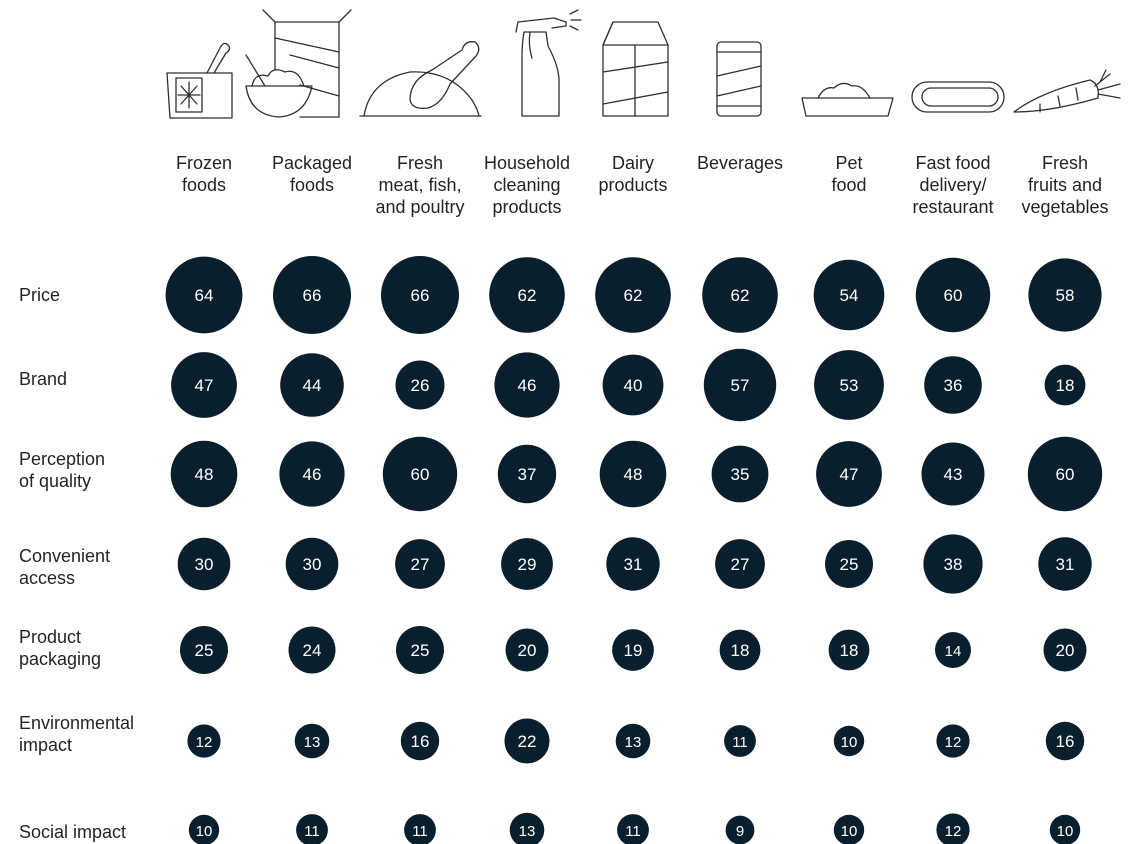 The image size is (1134, 844). What do you see at coordinates (420, 185) in the screenshot?
I see `category-label: Fresh meat, fish, and poultry` at bounding box center [420, 185].